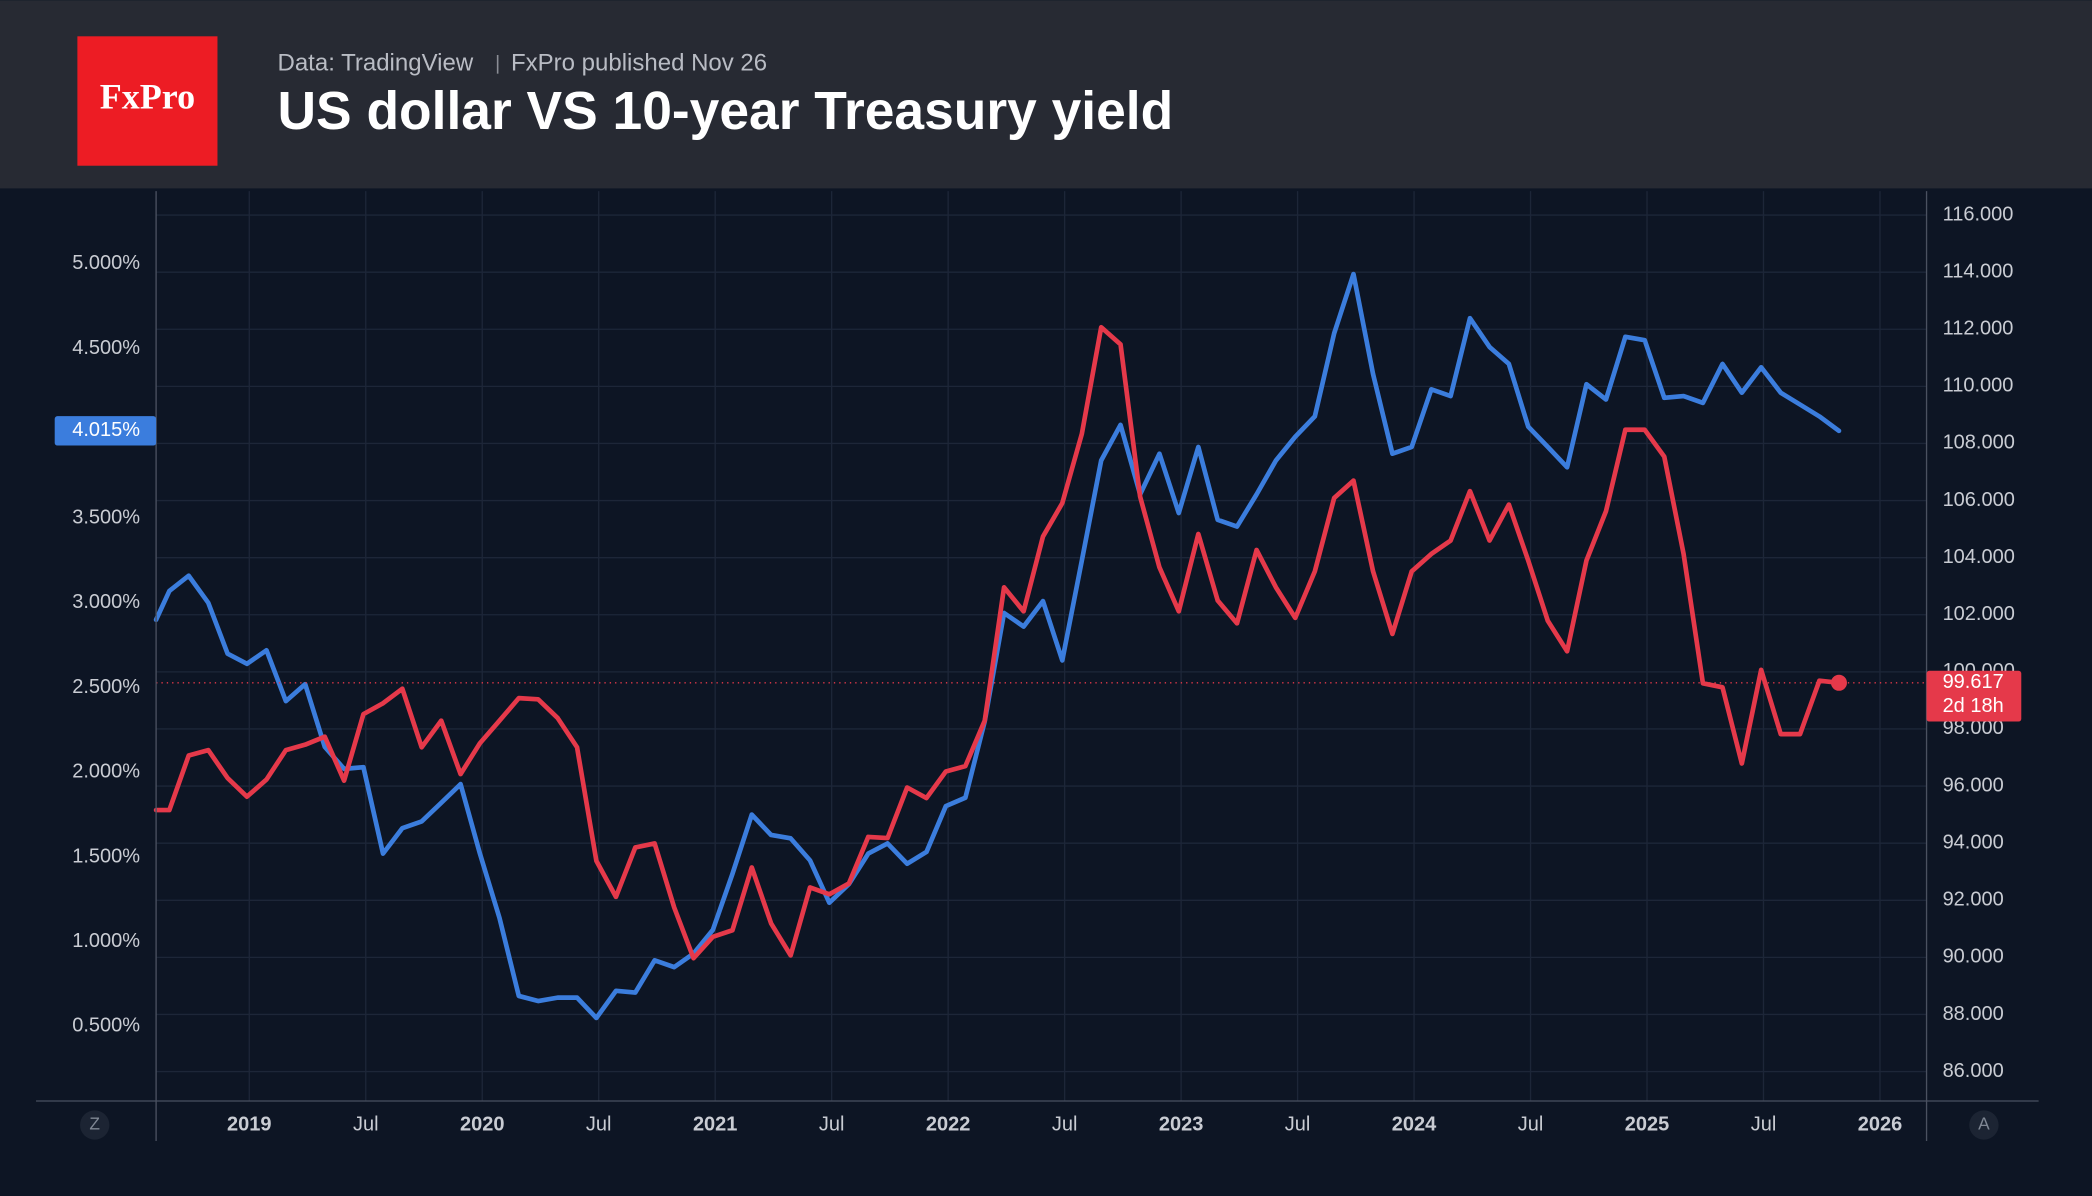 The width and height of the screenshot is (2092, 1196). What do you see at coordinates (1973, 1071) in the screenshot?
I see `y2-tick-label: 86.000` at bounding box center [1973, 1071].